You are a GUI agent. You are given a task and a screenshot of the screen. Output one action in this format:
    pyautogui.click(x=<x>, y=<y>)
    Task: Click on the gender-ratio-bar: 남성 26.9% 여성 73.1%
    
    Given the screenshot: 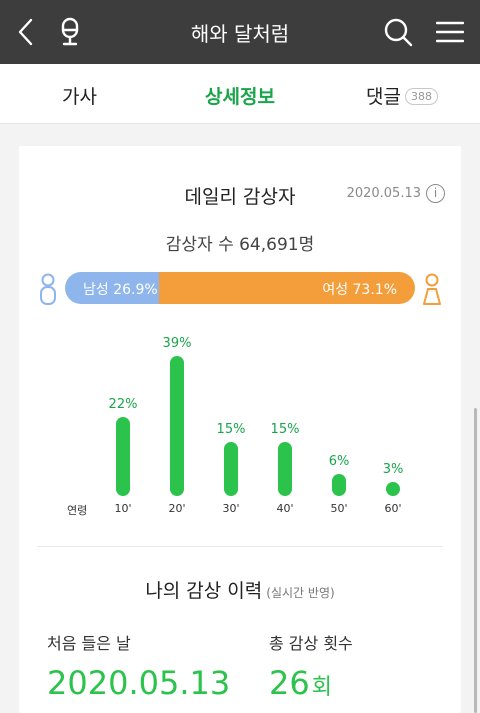 What is the action you would take?
    pyautogui.click(x=240, y=288)
    